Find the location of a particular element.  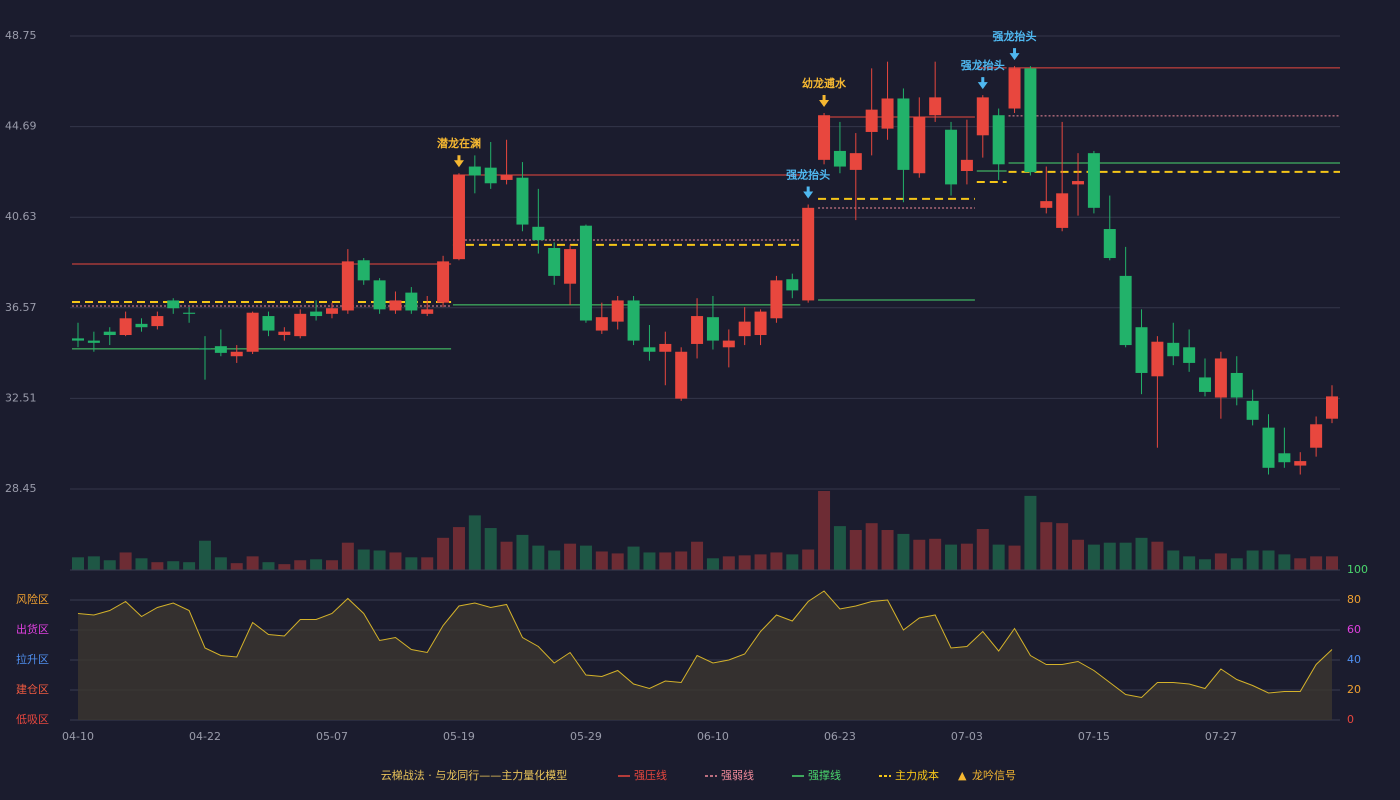

x-tick-label: 04-10 is located at coordinates (78, 736).